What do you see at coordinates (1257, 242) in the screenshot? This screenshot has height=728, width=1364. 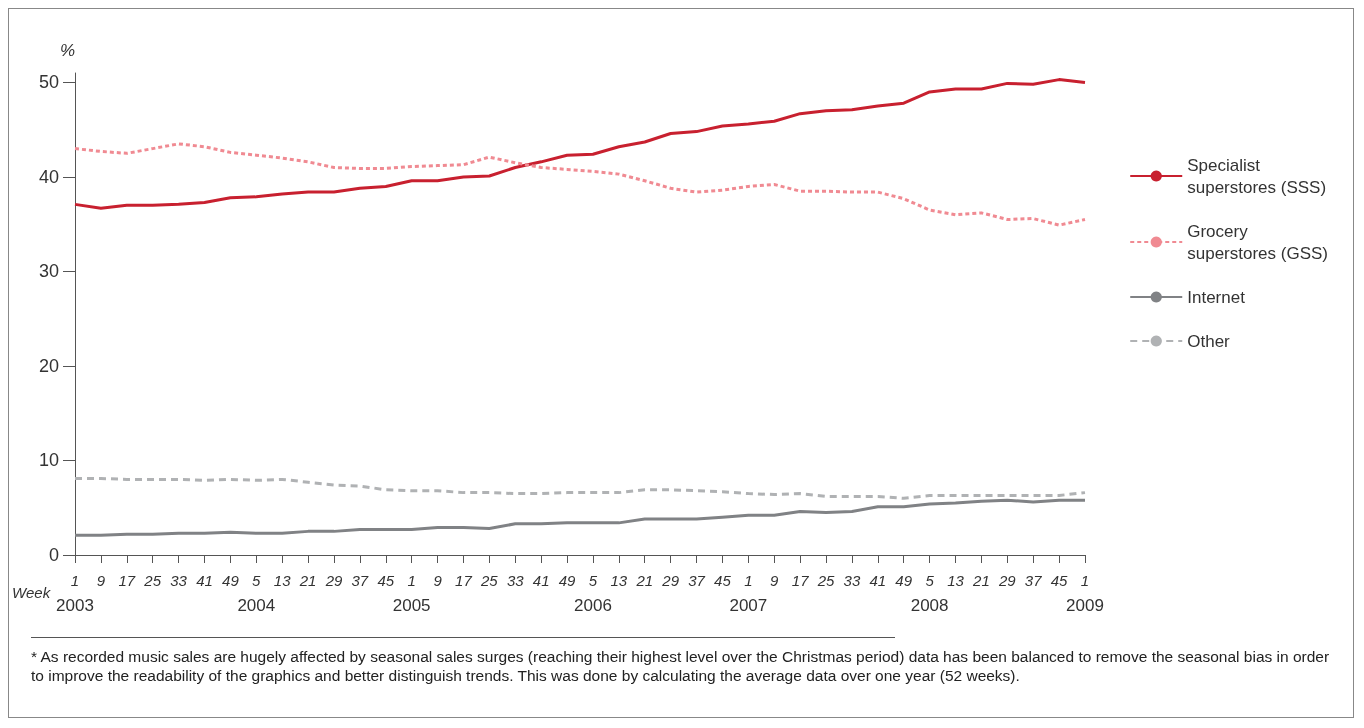 I see `legend-label: Grocery superstores (GSS)` at bounding box center [1257, 242].